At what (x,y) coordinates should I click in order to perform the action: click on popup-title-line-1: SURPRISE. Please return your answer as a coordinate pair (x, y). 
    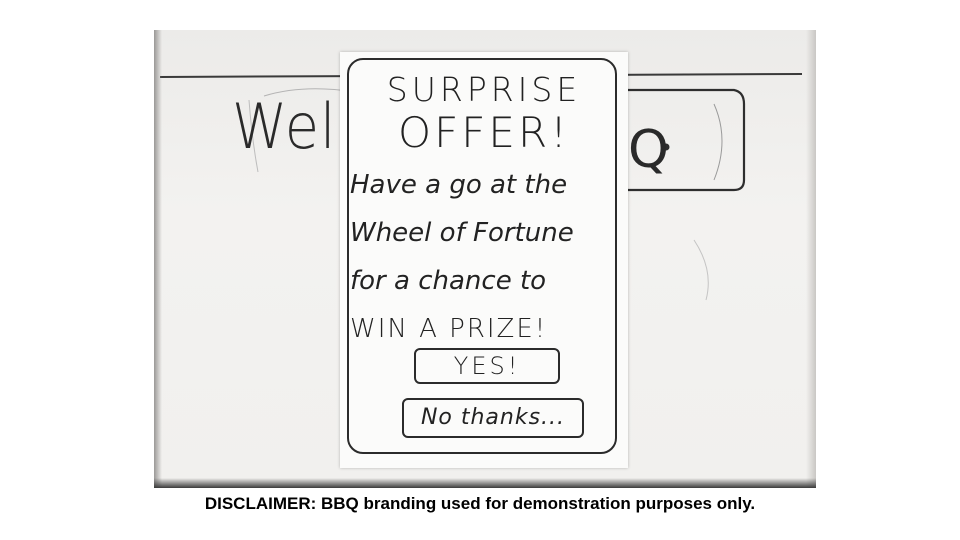
    Looking at the image, I should click on (484, 89).